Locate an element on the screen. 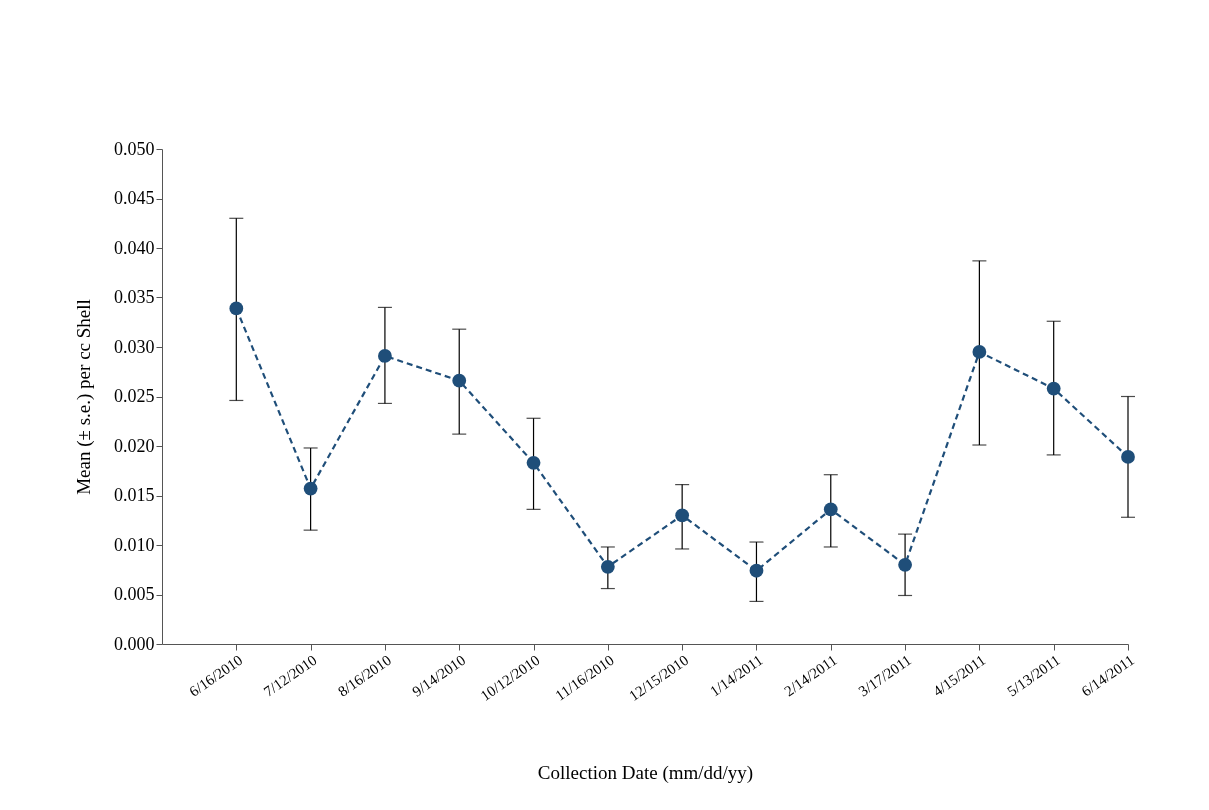 The image size is (1209, 810). y-tick-label: 0.020 is located at coordinates (134, 445).